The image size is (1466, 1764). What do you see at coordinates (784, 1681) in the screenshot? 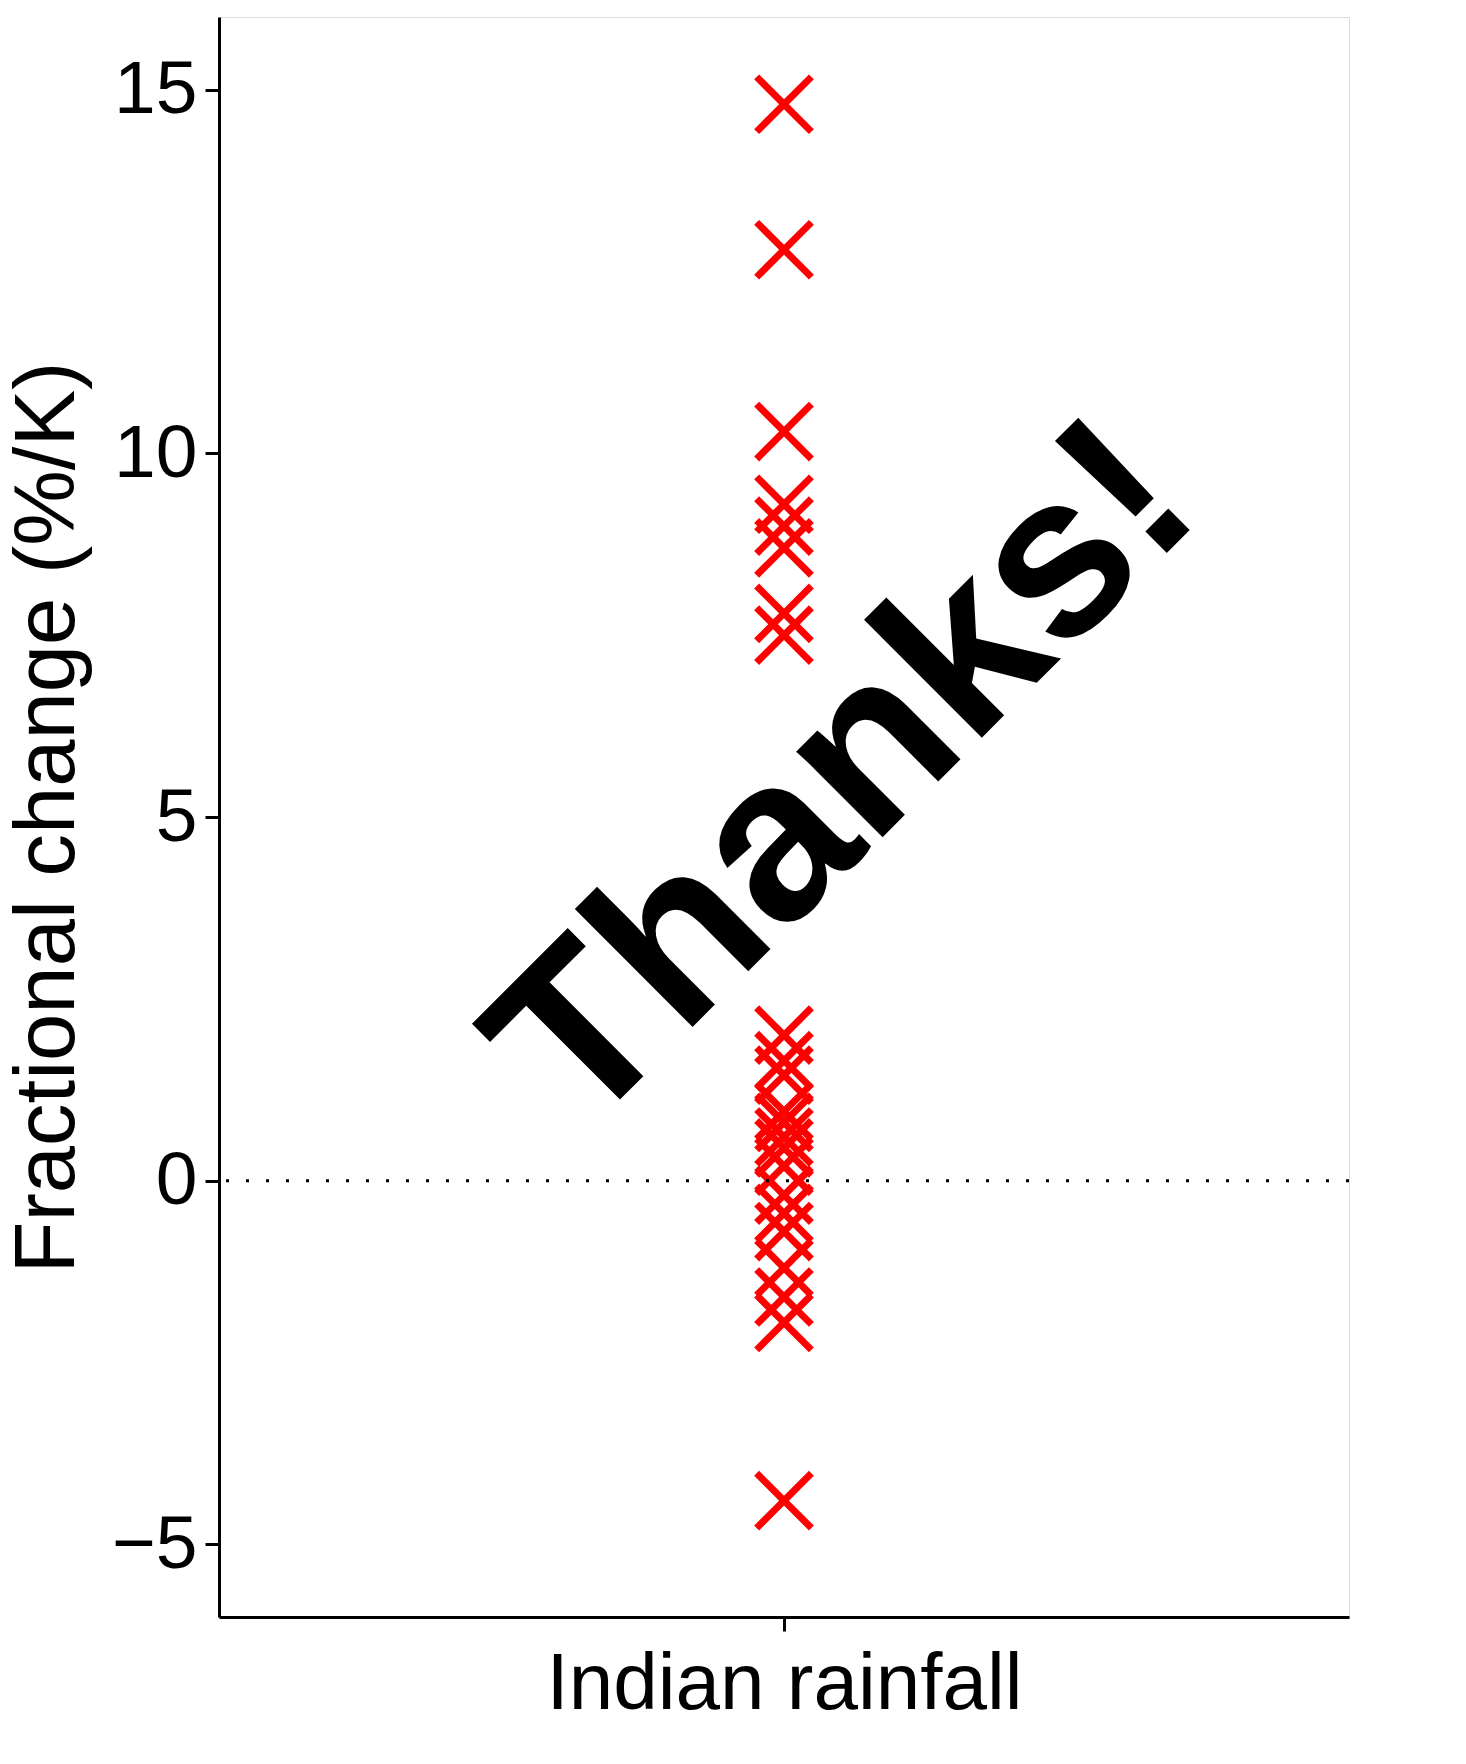
I see `x-tick-label: Indian rainfall` at bounding box center [784, 1681].